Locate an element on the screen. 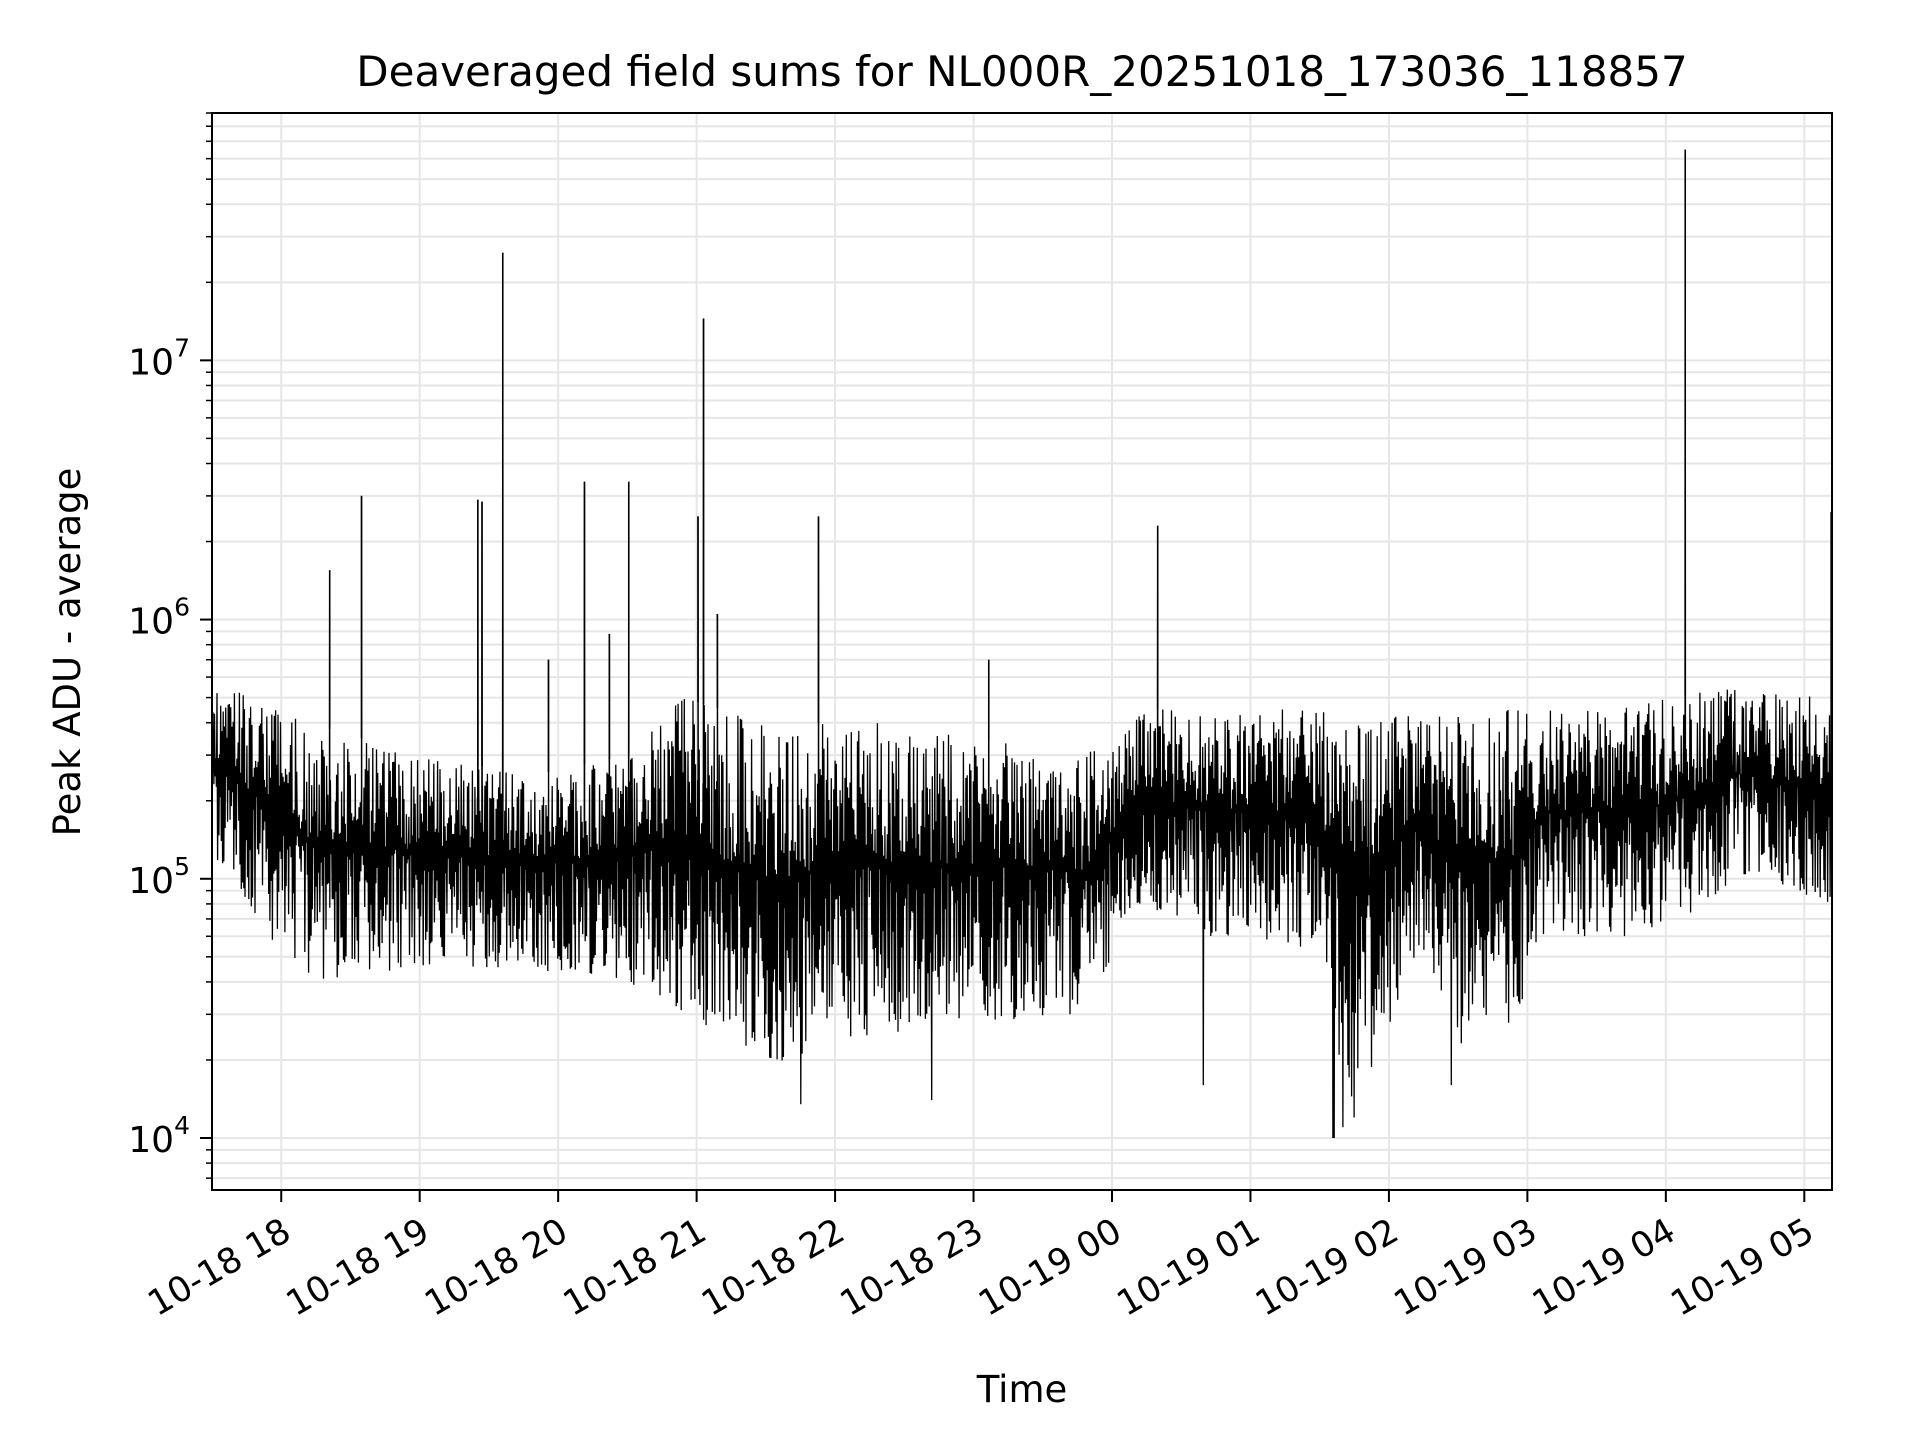  x-axis-label: Time is located at coordinates (1022, 1389).